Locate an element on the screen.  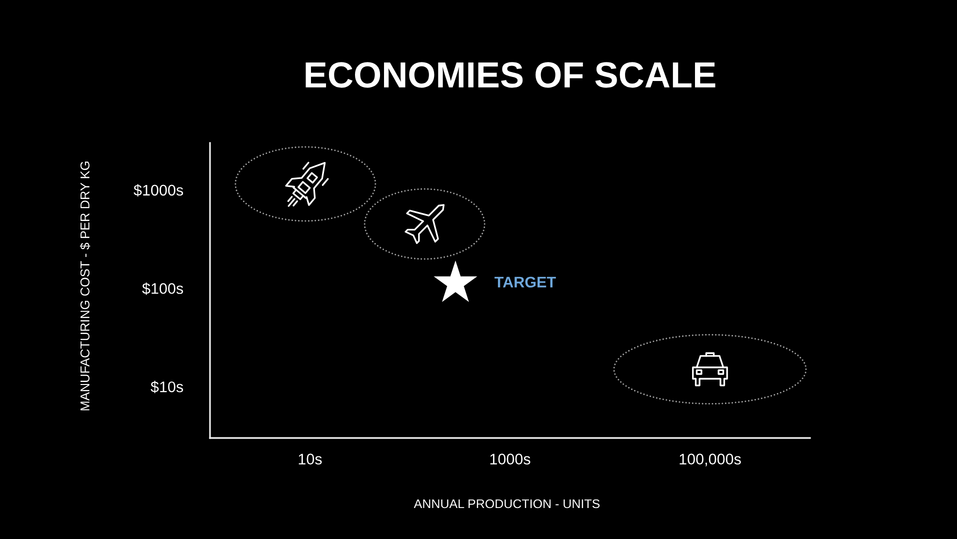
annotation: TARGET is located at coordinates (525, 282).